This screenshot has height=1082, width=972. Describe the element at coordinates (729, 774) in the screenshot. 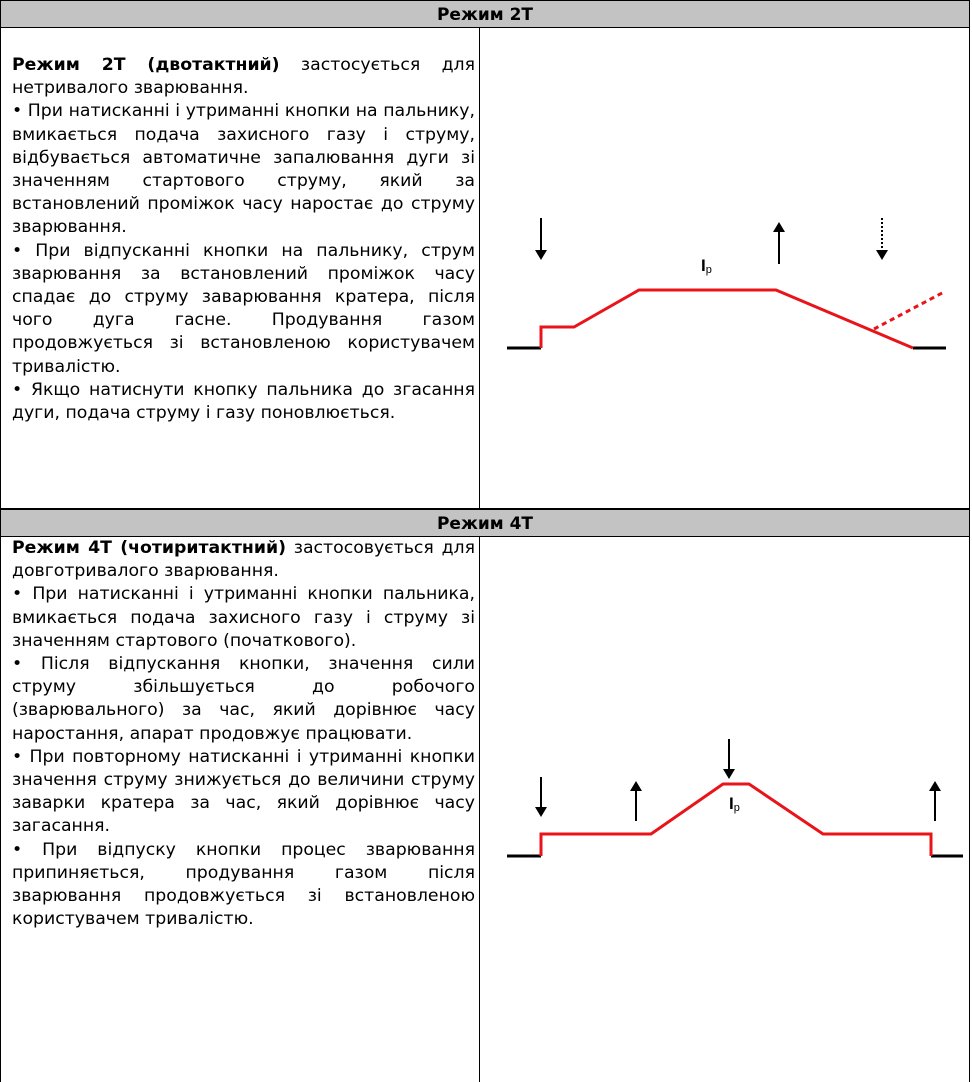

I see `second-press-arrowhead` at that location.